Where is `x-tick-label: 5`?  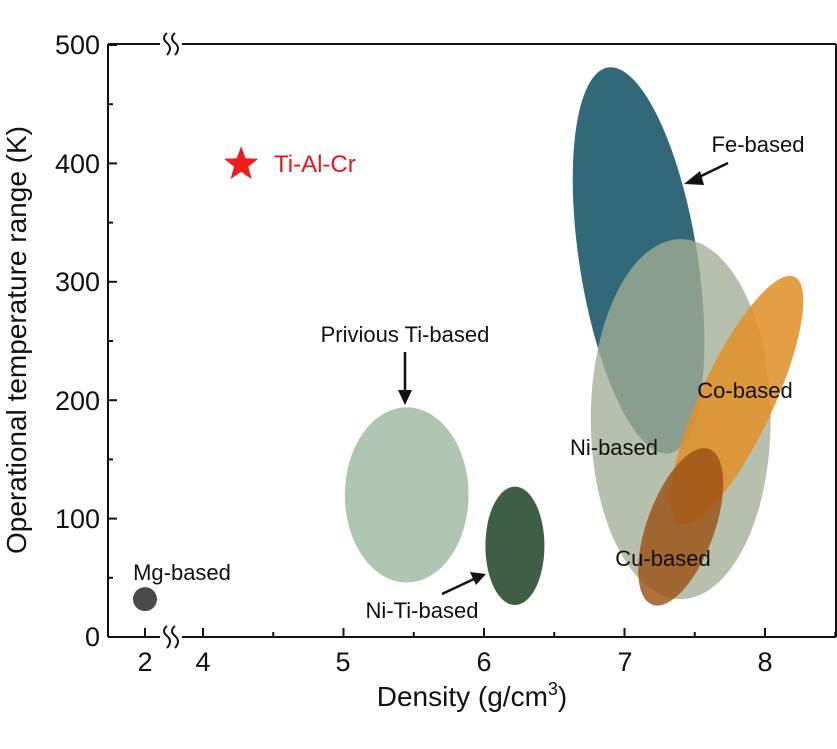
x-tick-label: 5 is located at coordinates (342, 662).